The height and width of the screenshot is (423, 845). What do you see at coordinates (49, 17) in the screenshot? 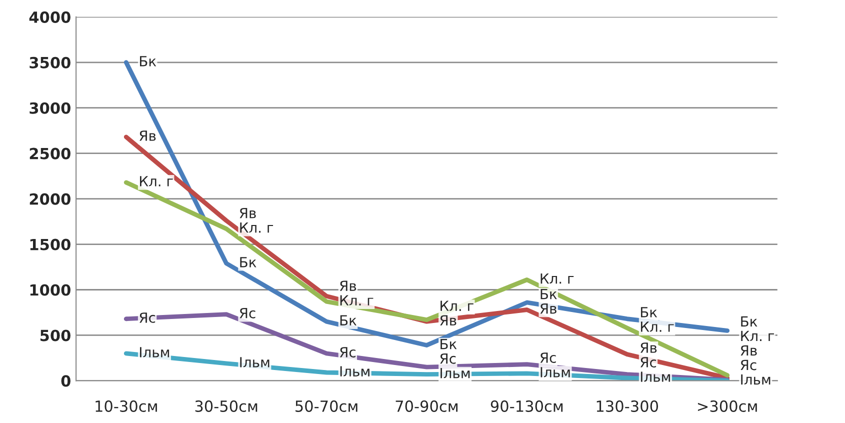
I see `y-tick-label: 4000` at bounding box center [49, 17].